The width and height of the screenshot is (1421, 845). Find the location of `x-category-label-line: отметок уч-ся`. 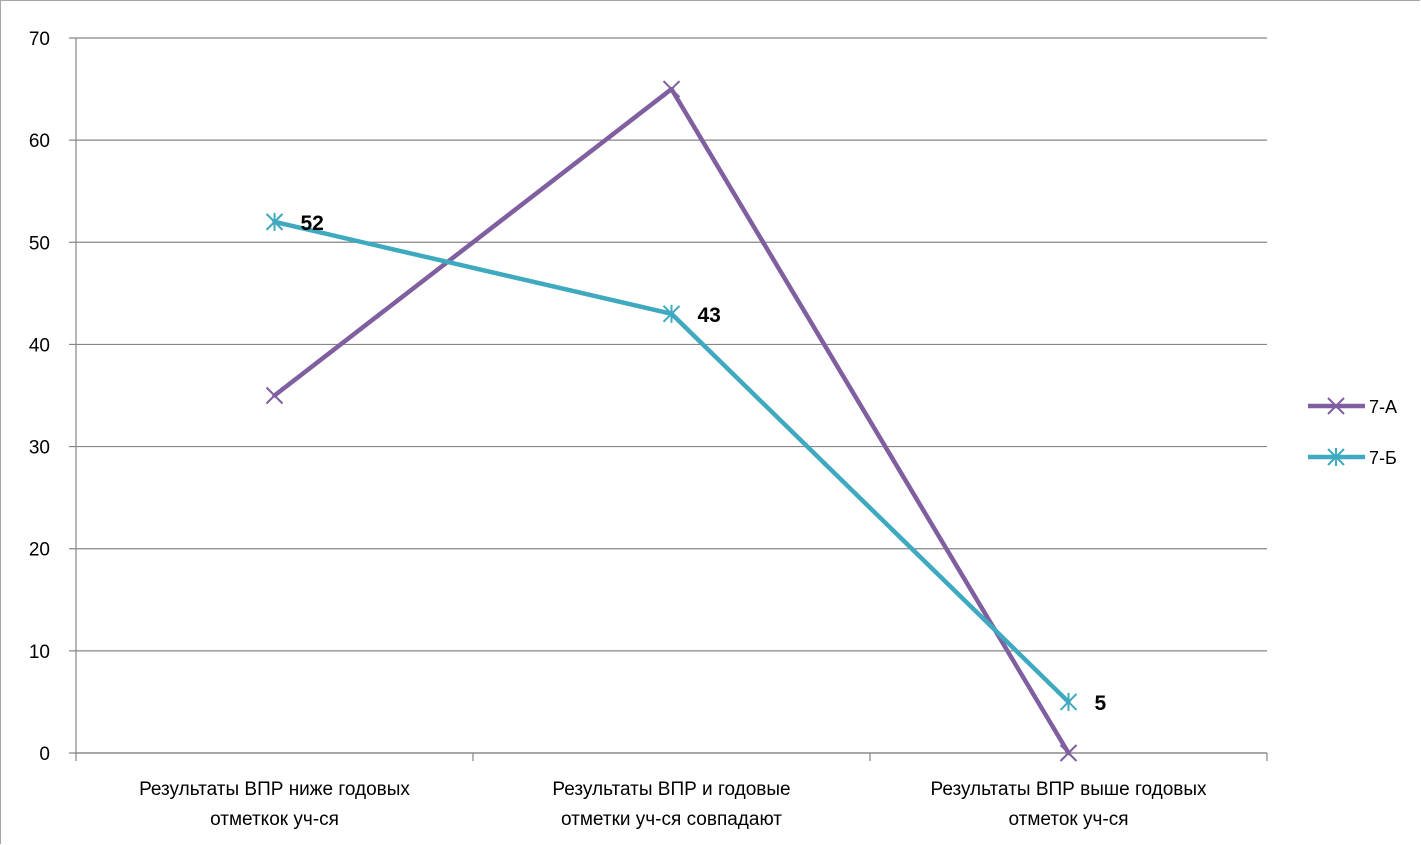

x-category-label-line: отметок уч-ся is located at coordinates (1068, 819).